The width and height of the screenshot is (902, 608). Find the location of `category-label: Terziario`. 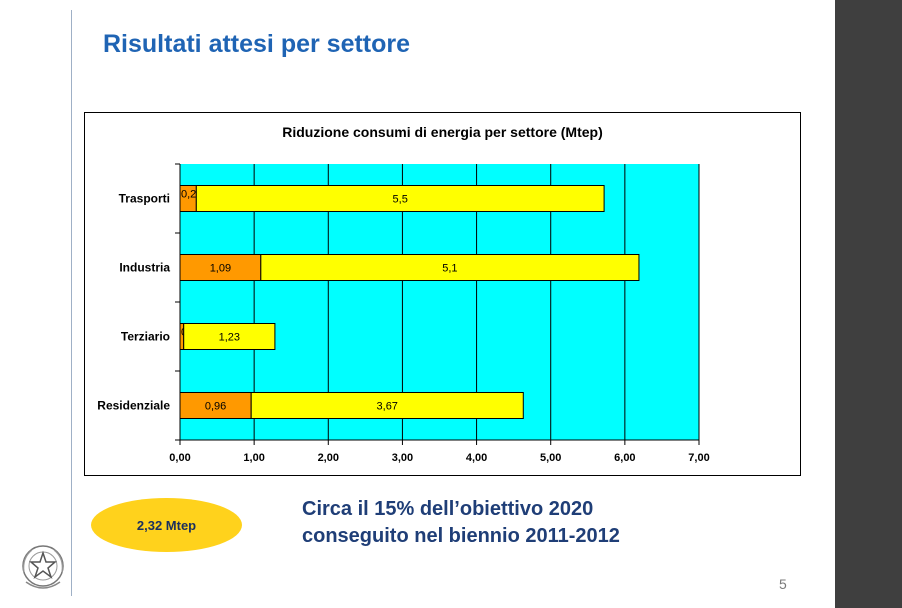

category-label: Terziario is located at coordinates (145, 337).